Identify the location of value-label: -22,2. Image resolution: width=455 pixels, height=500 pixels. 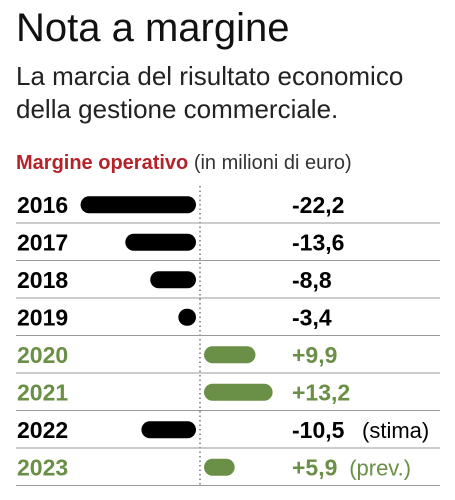
(318, 205).